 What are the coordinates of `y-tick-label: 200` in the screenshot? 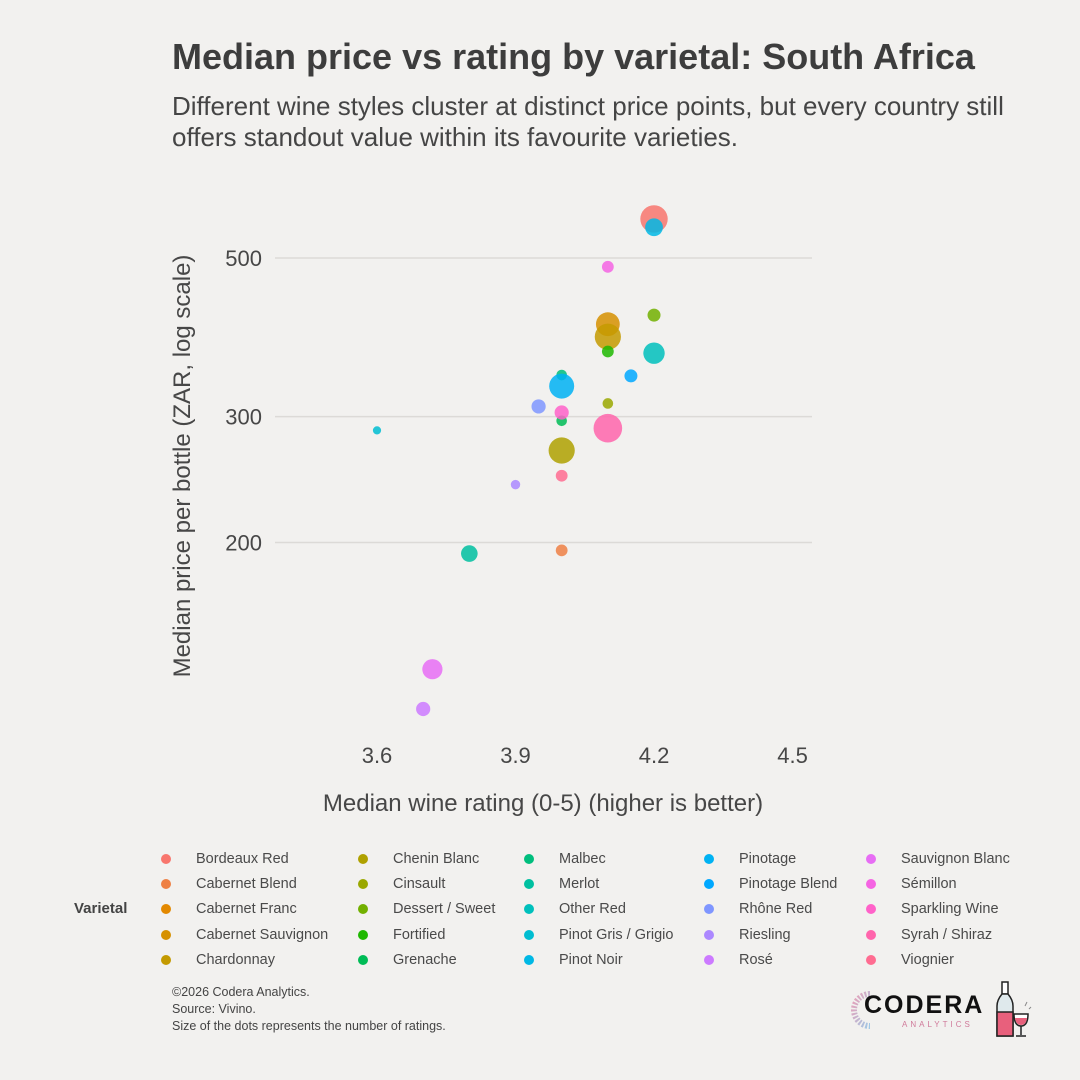 It's located at (243, 543).